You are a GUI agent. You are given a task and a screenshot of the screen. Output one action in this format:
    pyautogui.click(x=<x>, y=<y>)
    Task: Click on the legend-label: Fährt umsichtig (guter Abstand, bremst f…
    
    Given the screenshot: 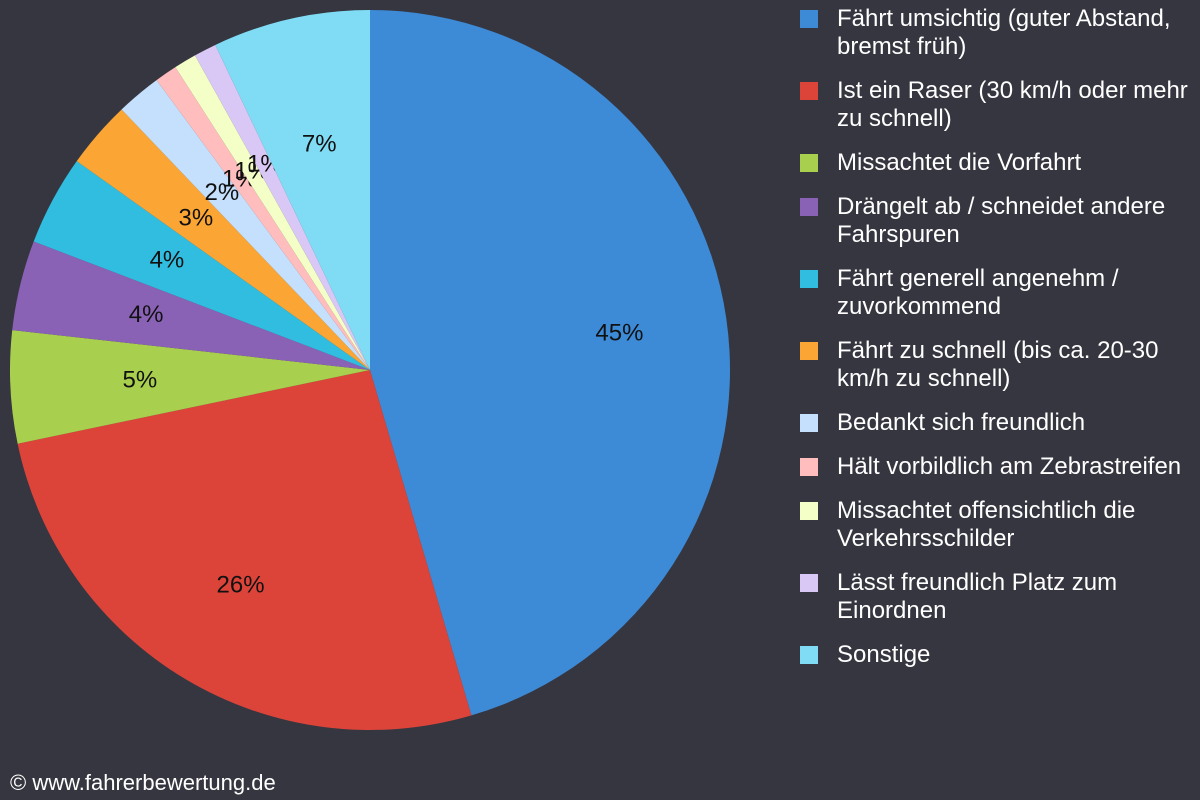 What is the action you would take?
    pyautogui.click(x=1004, y=32)
    